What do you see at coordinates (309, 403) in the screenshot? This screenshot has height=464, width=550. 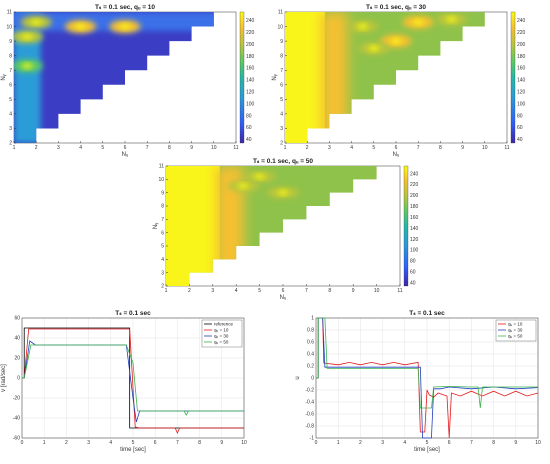 I see `y-tick-label: -0.4` at bounding box center [309, 403].